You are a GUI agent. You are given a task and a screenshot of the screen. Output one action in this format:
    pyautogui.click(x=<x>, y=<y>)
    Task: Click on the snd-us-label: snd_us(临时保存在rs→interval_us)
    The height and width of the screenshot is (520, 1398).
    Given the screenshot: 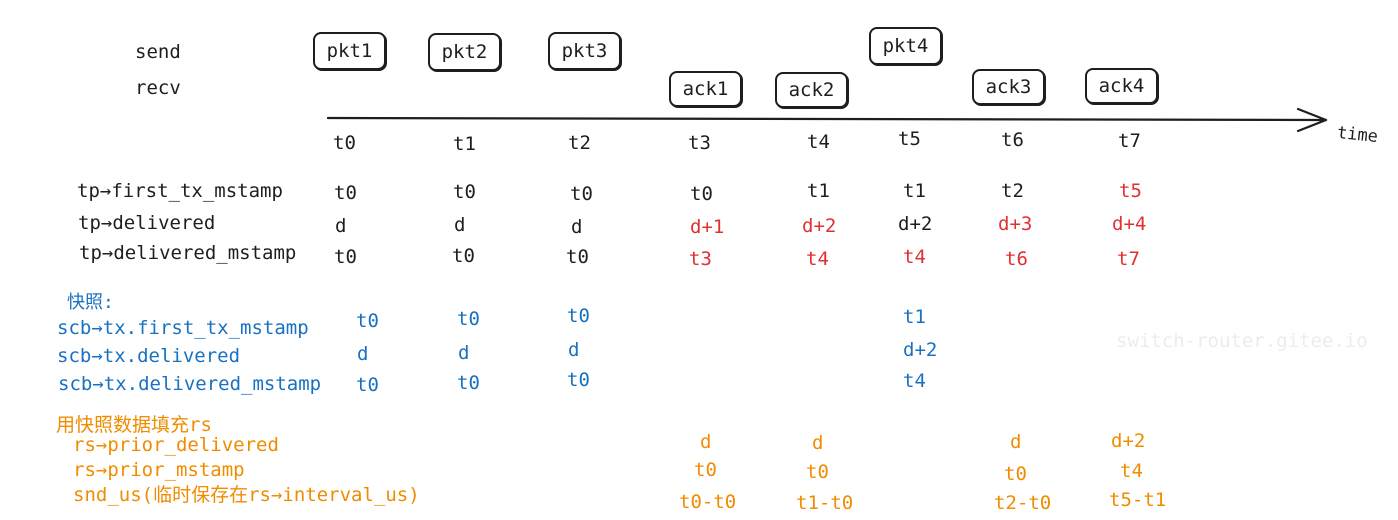 What is the action you would take?
    pyautogui.click(x=246, y=495)
    